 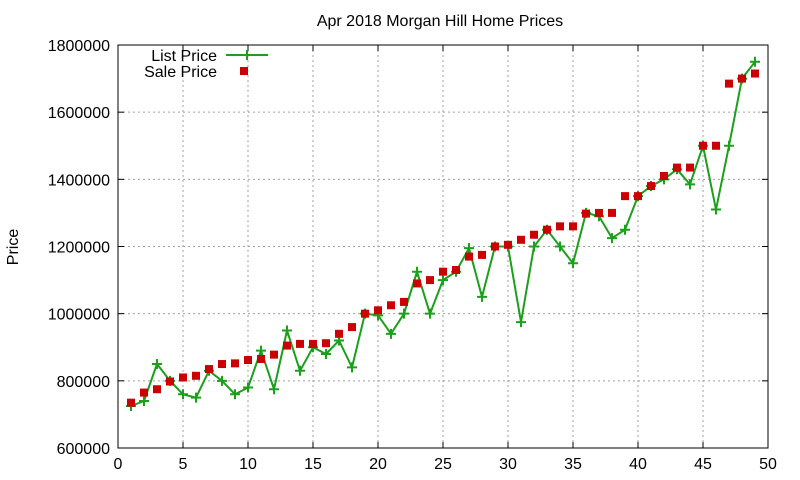 I want to click on y-tick-label: 1000000, so click(x=79, y=315).